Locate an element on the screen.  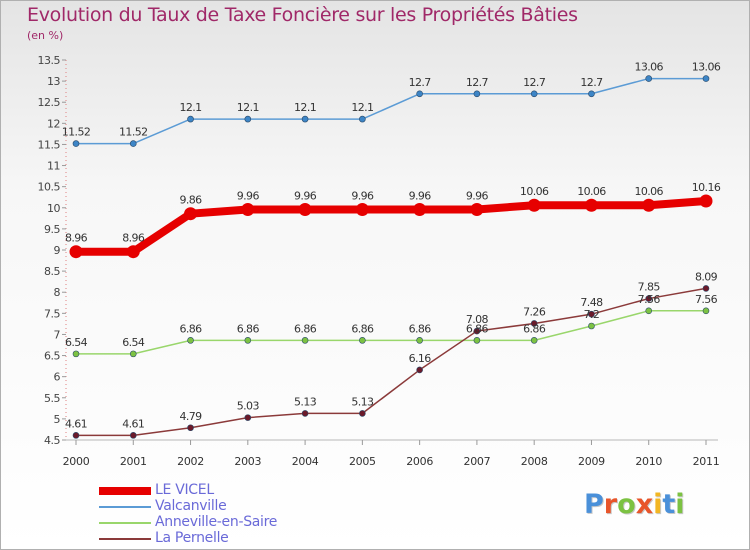
data-label: 5.13 is located at coordinates (305, 401).